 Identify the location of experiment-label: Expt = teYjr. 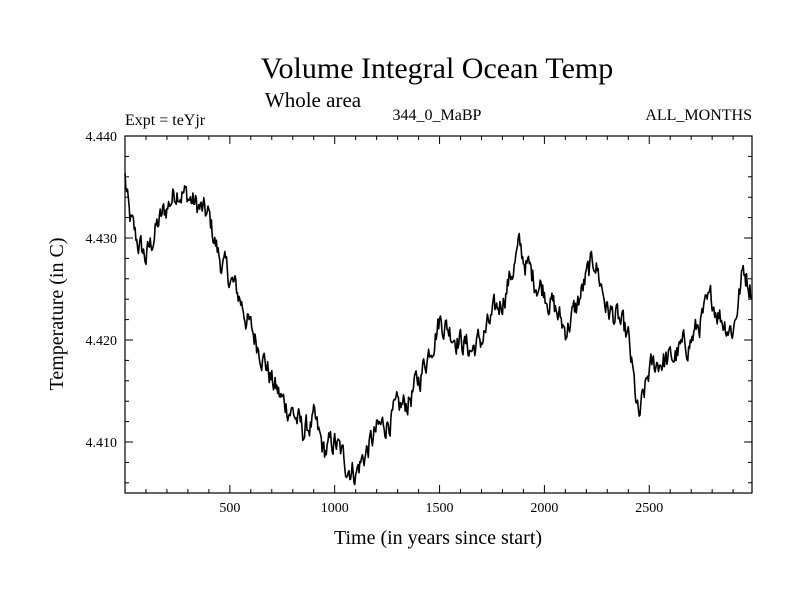
(165, 120).